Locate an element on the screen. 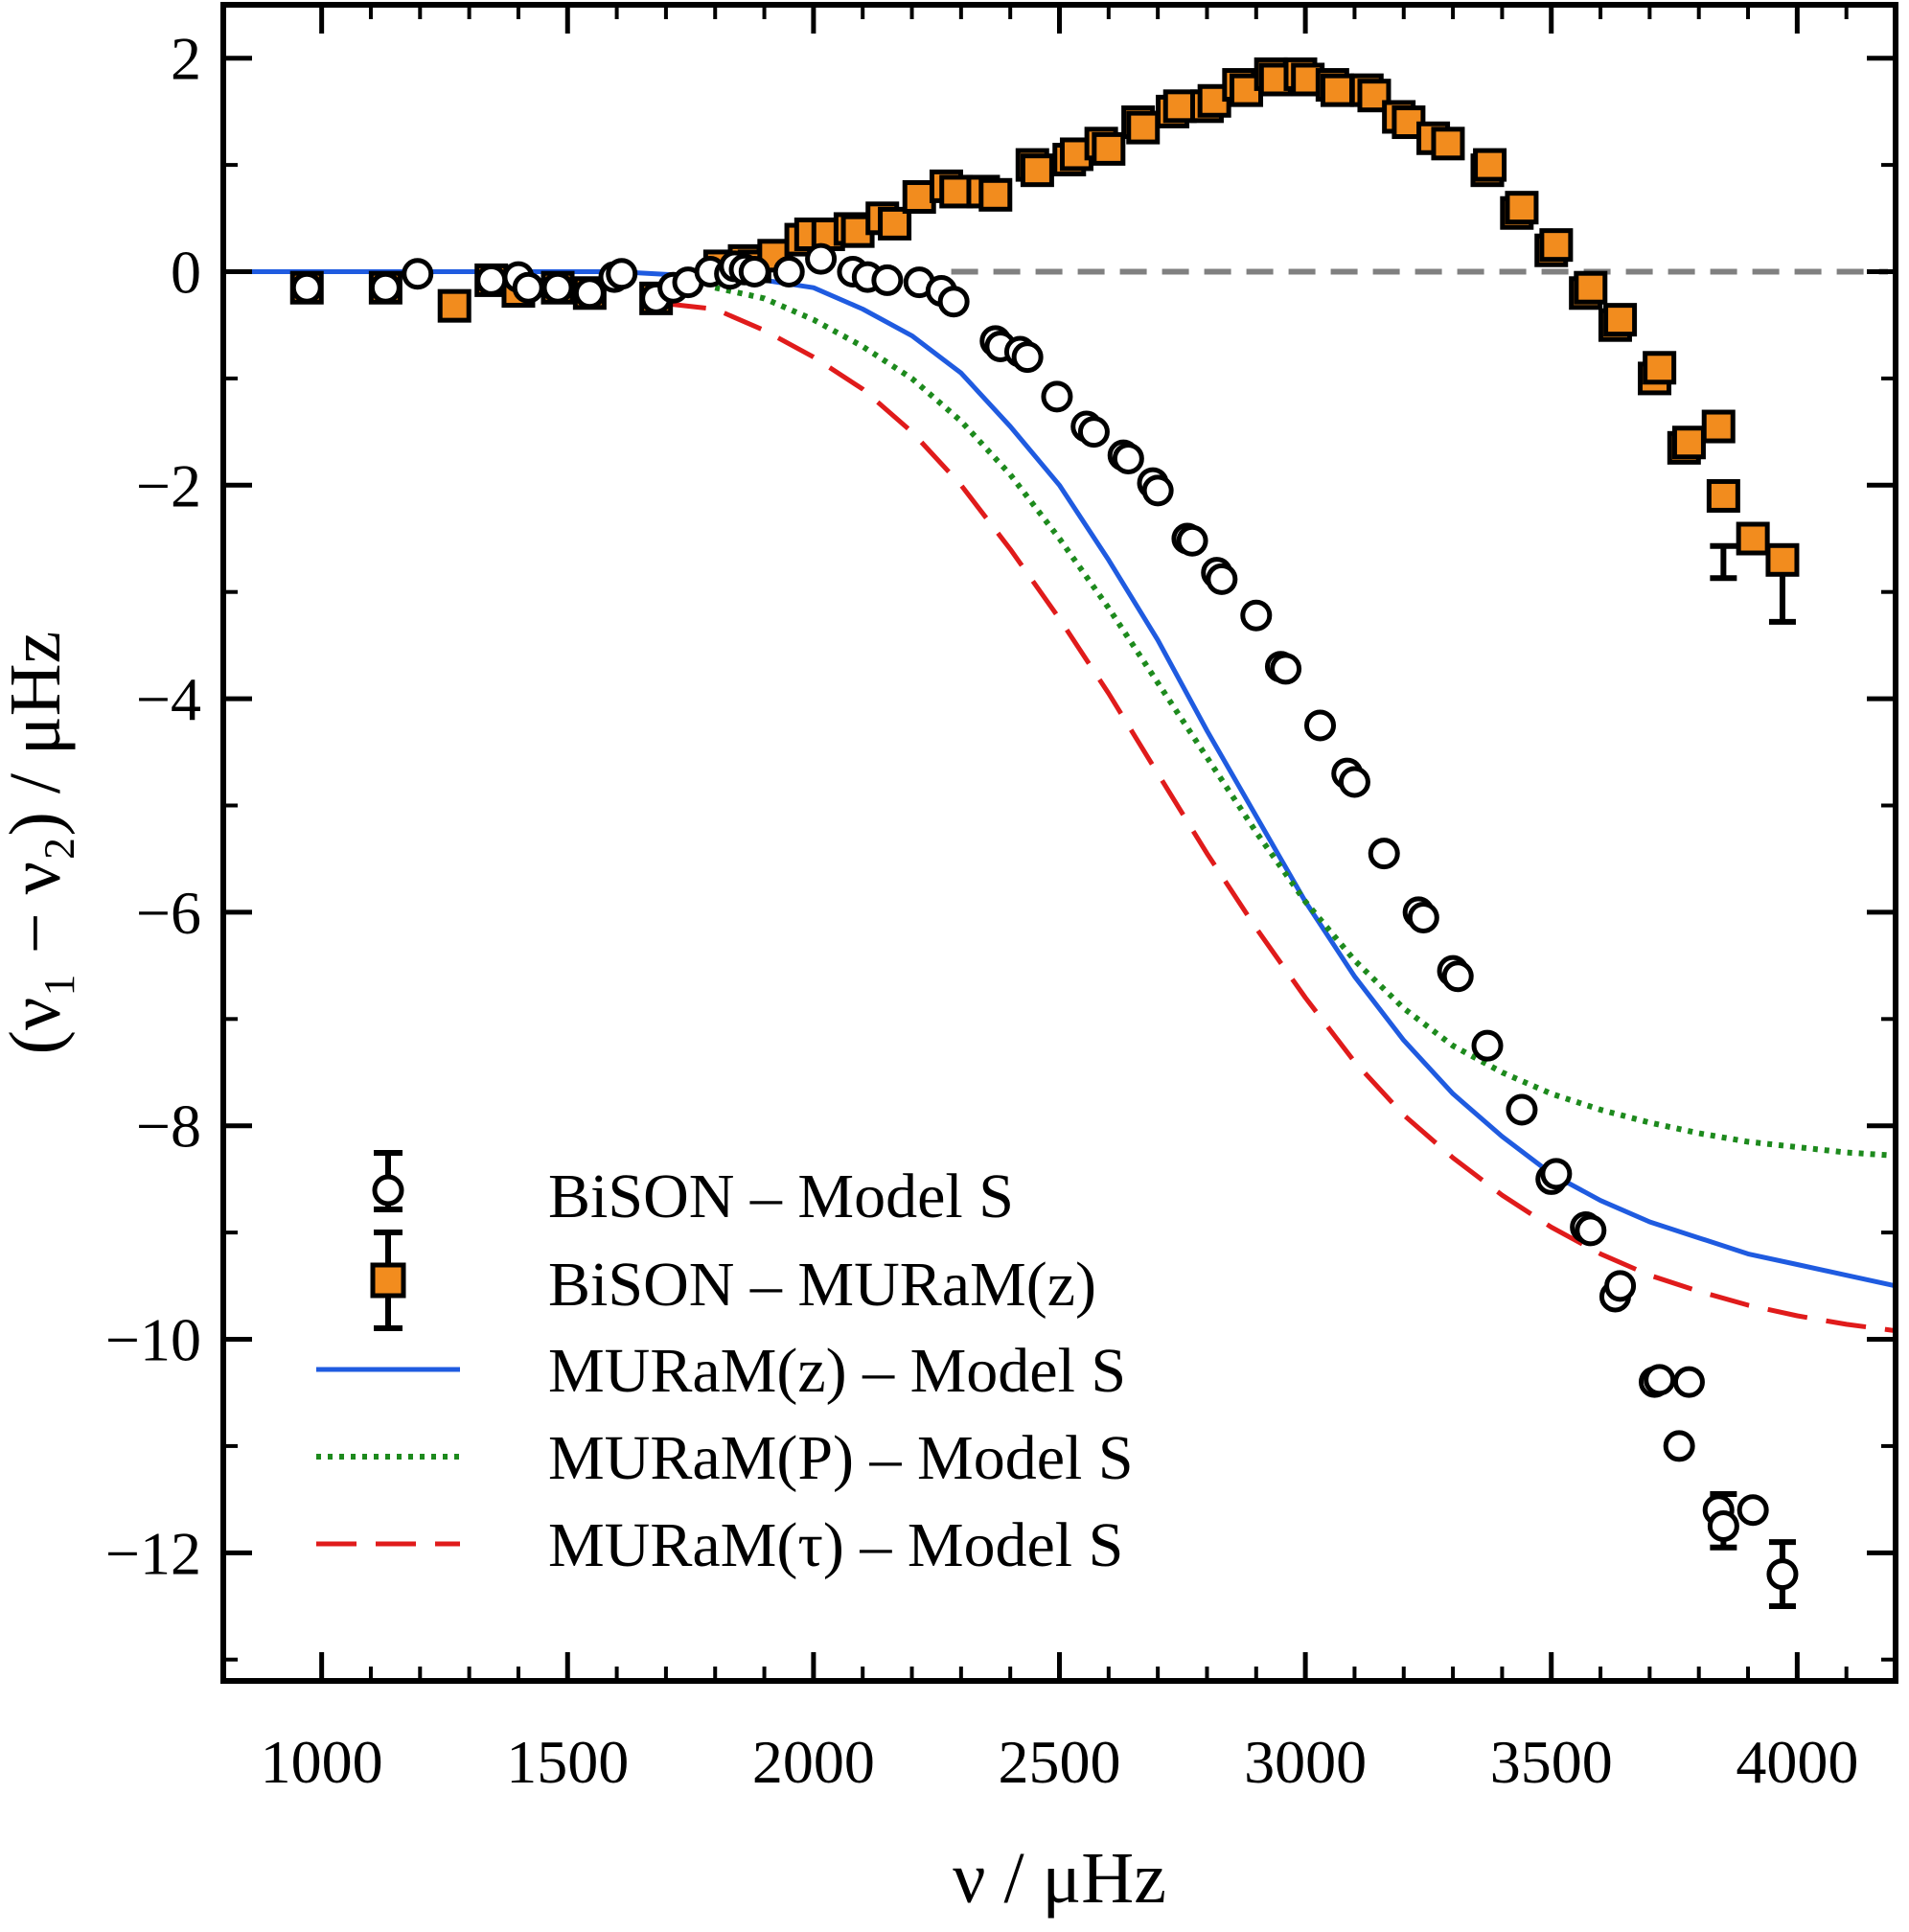 Image resolution: width=1909 pixels, height=1932 pixels. legend-label: MURaM(τ) – Model S is located at coordinates (835, 1545).